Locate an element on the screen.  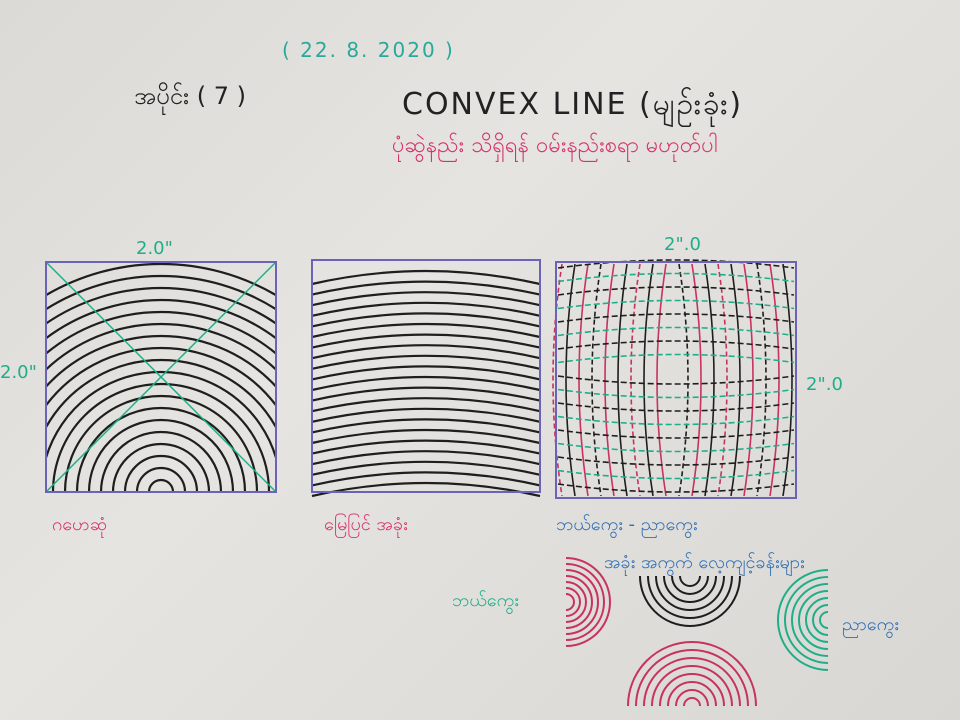
caption-panel-2: မြေပြင် အခုံး is located at coordinates (366, 524).